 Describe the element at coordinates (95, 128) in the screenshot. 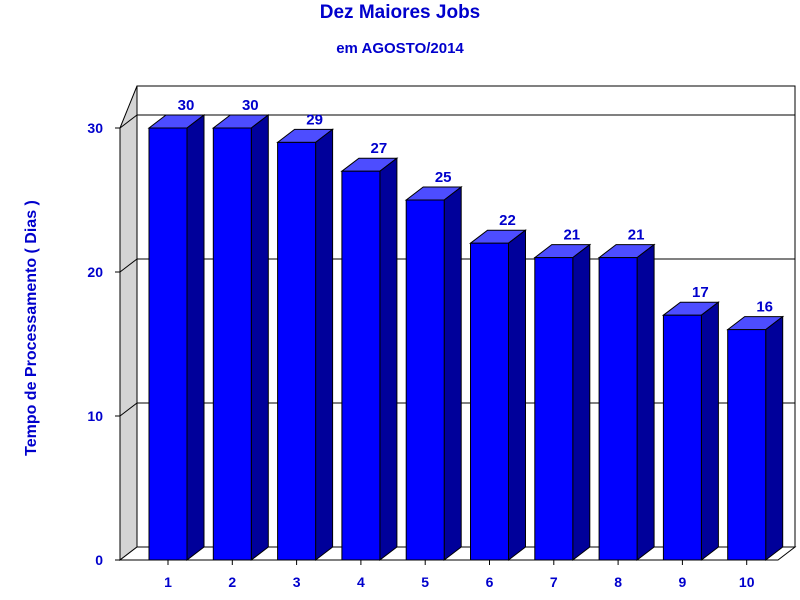

I see `y-tick-label: 30` at that location.